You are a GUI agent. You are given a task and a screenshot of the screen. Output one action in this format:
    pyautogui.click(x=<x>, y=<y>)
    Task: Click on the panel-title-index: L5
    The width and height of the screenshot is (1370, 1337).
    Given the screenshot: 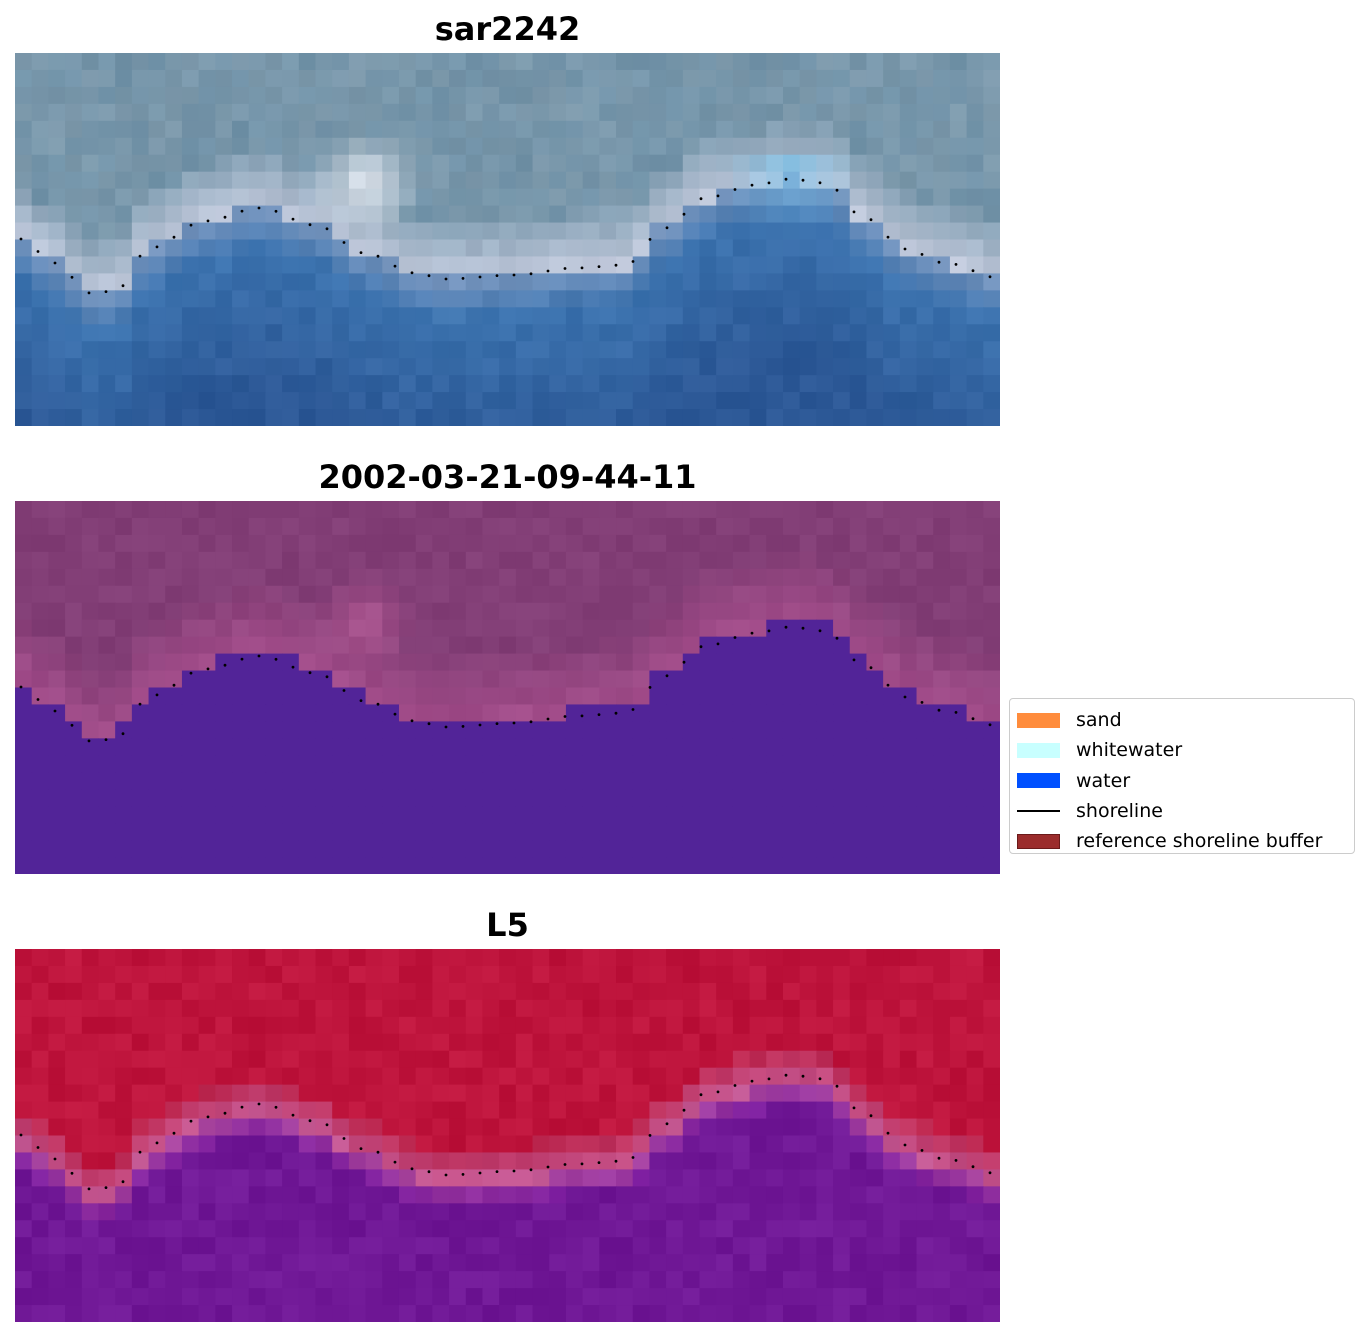 What is the action you would take?
    pyautogui.click(x=507, y=925)
    